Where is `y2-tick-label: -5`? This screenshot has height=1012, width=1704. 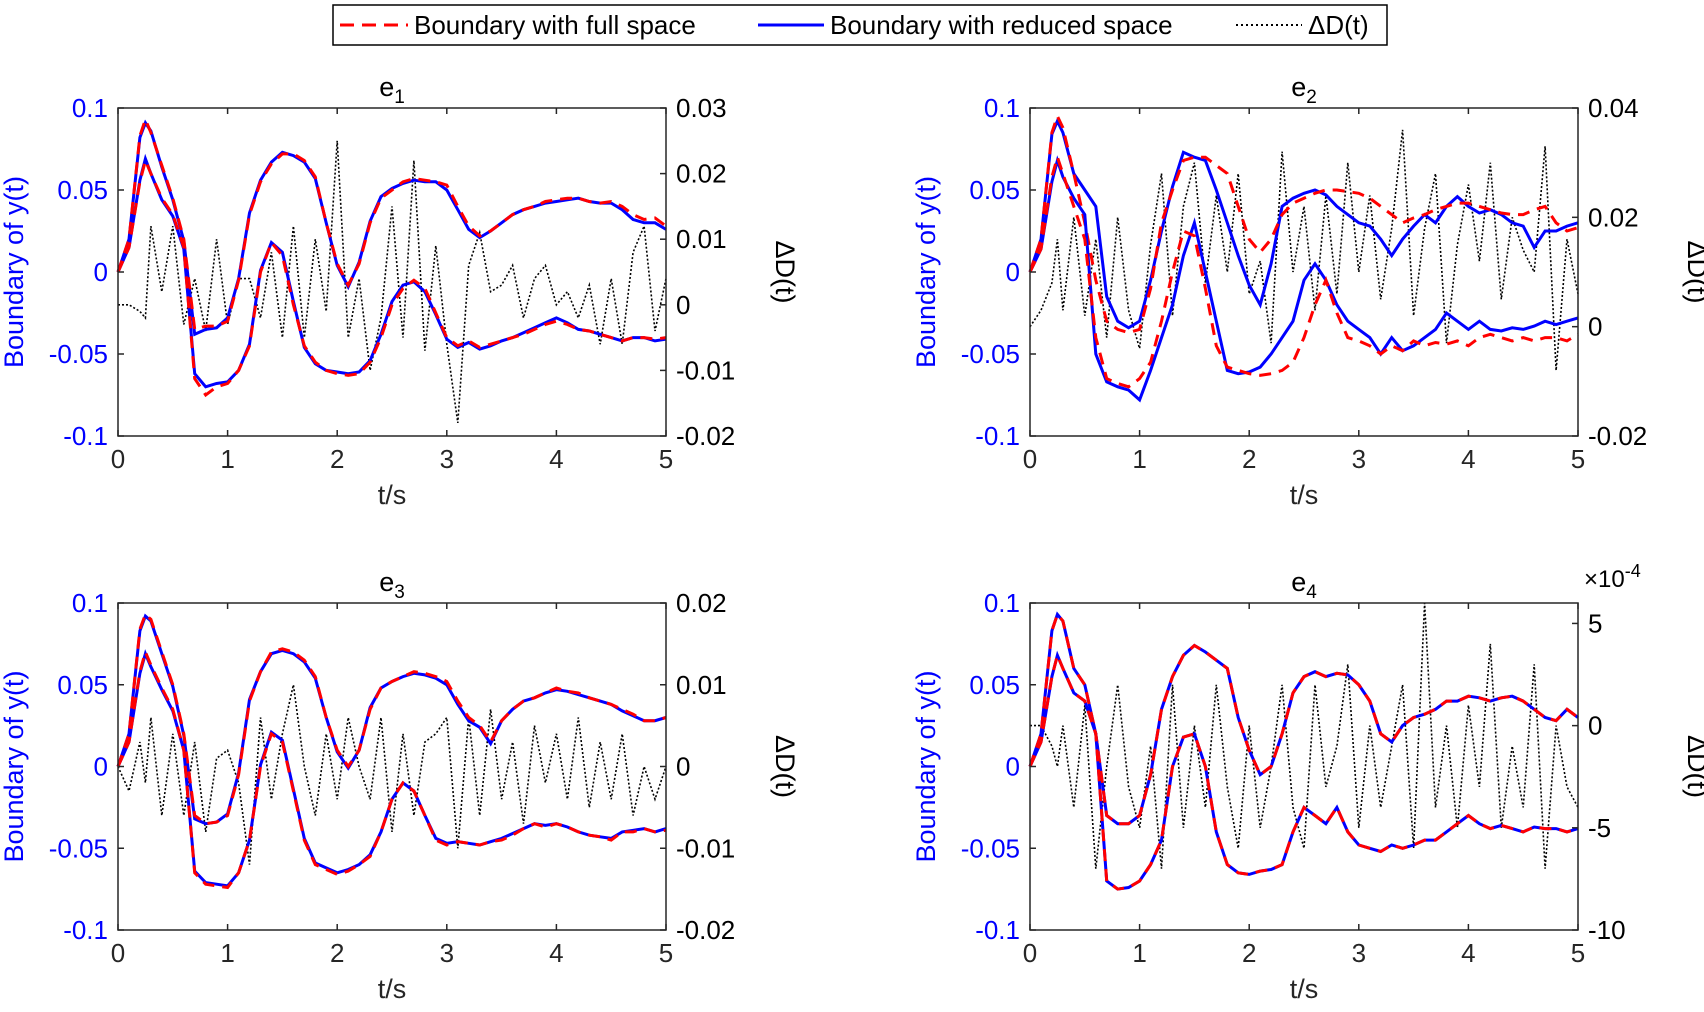
y2-tick-label: -5 is located at coordinates (1599, 828).